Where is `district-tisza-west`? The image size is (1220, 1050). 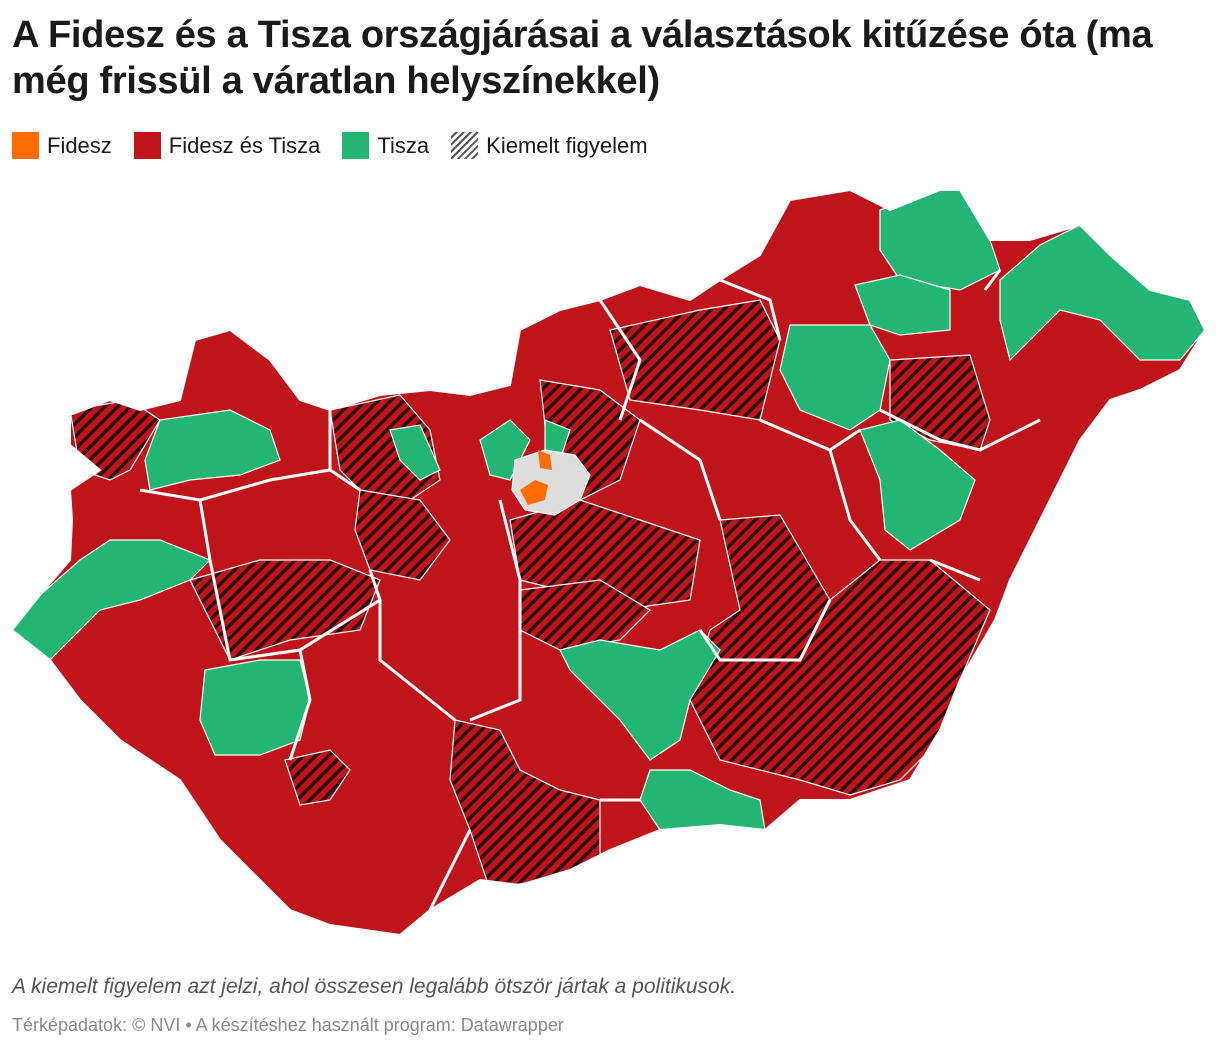 district-tisza-west is located at coordinates (112, 600).